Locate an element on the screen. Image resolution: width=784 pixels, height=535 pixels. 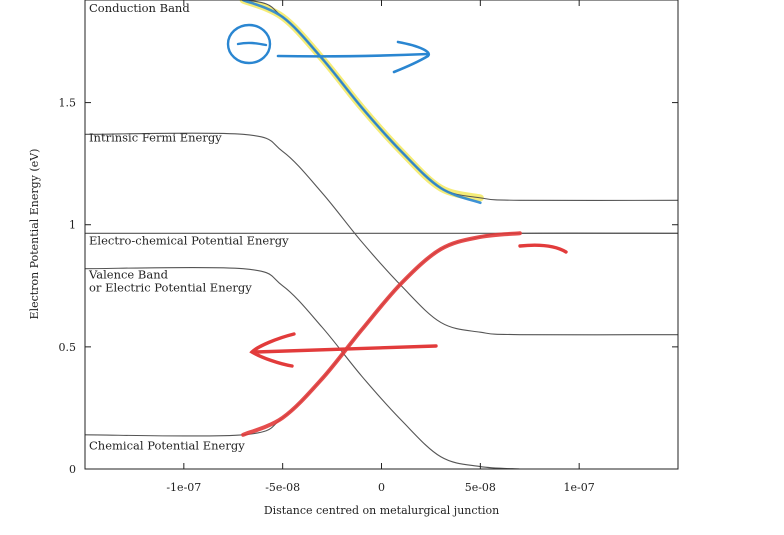
y-tick-label: 0 is located at coordinates (72, 469).